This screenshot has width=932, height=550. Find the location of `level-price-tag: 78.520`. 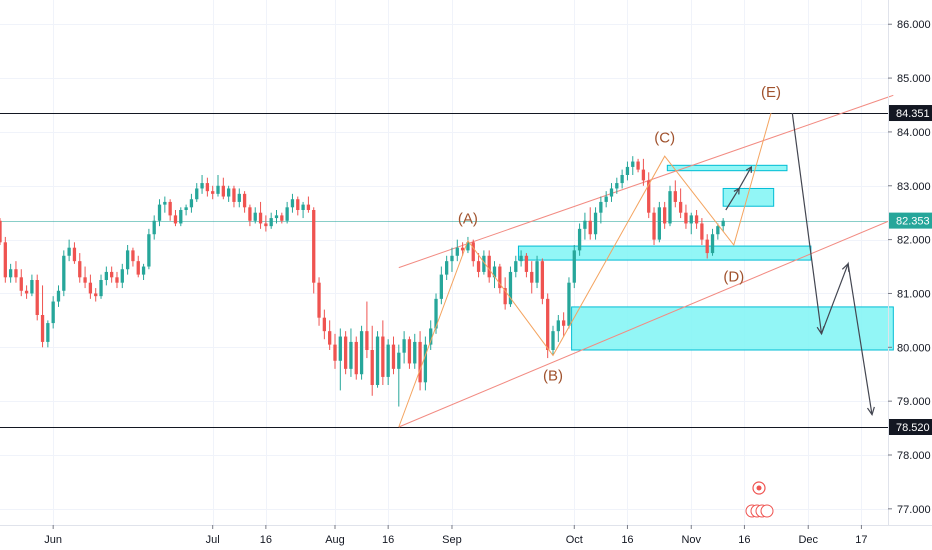

level-price-tag: 78.520 is located at coordinates (913, 428).